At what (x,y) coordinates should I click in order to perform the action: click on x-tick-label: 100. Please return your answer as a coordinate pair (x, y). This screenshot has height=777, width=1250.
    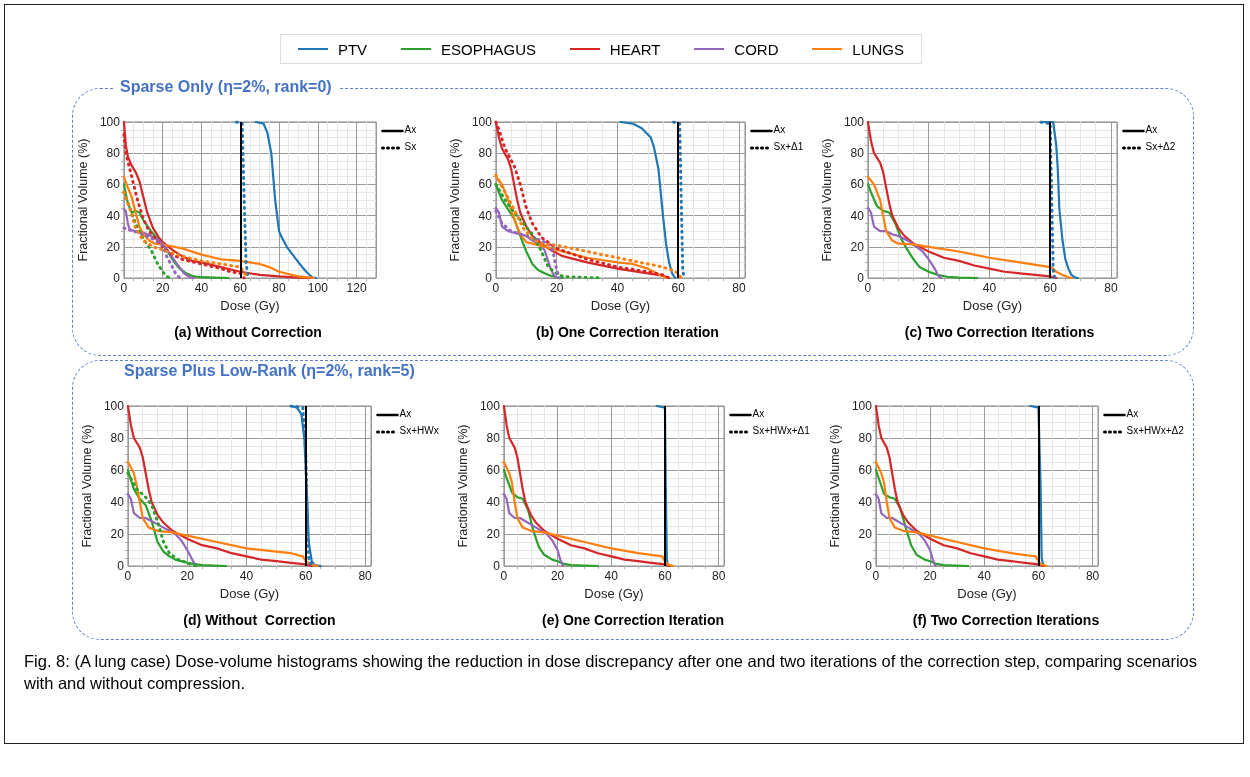
    Looking at the image, I should click on (318, 288).